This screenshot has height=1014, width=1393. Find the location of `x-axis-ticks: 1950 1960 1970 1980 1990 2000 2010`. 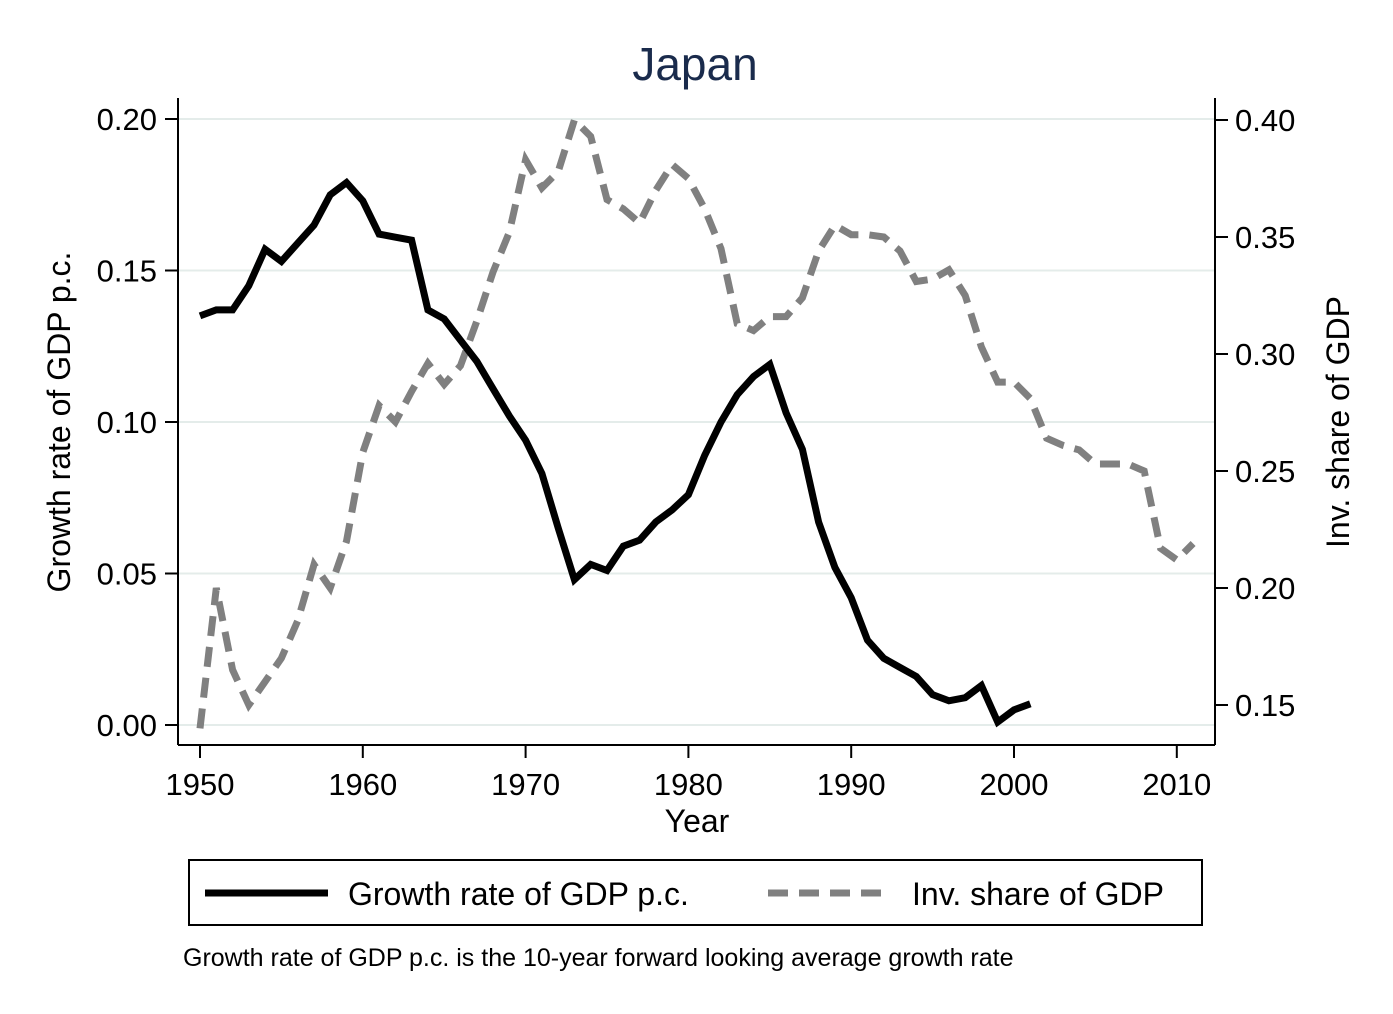

x-axis-ticks: 1950 1960 1970 1980 1990 2000 2010 is located at coordinates (688, 773).